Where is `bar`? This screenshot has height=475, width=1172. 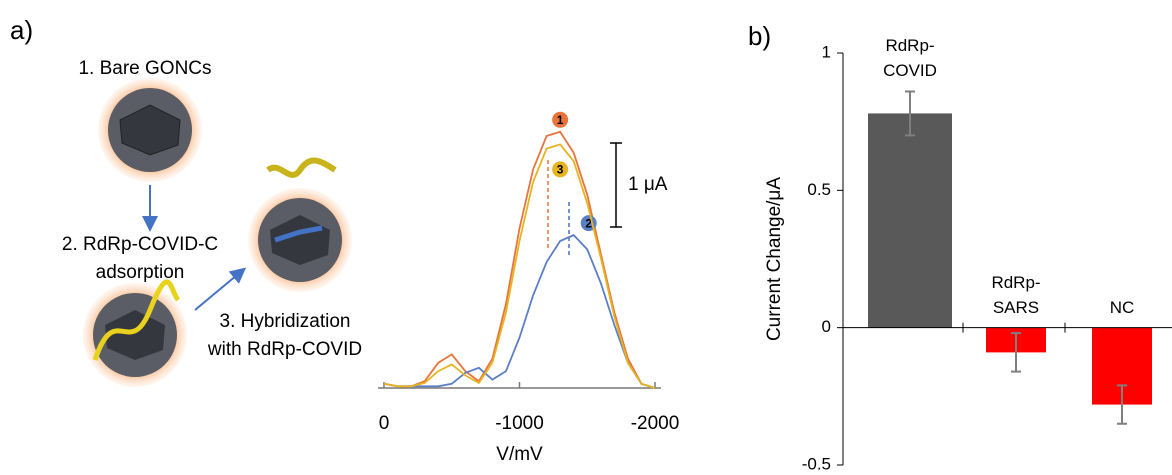 bar is located at coordinates (910, 220).